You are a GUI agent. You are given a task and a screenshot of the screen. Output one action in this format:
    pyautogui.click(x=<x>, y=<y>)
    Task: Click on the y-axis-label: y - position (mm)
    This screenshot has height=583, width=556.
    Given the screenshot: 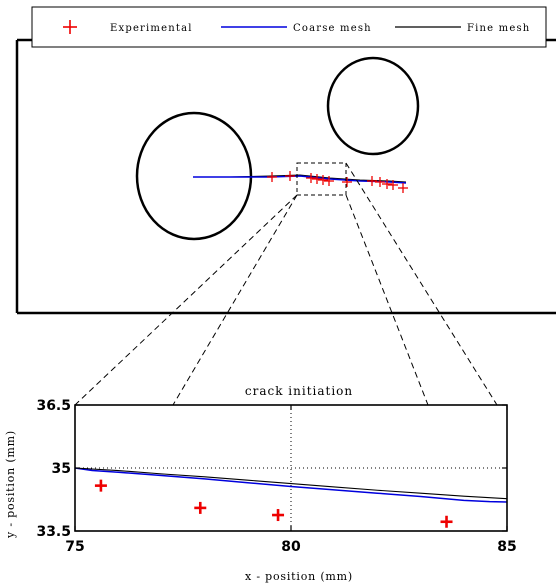 What is the action you would take?
    pyautogui.click(x=10, y=484)
    